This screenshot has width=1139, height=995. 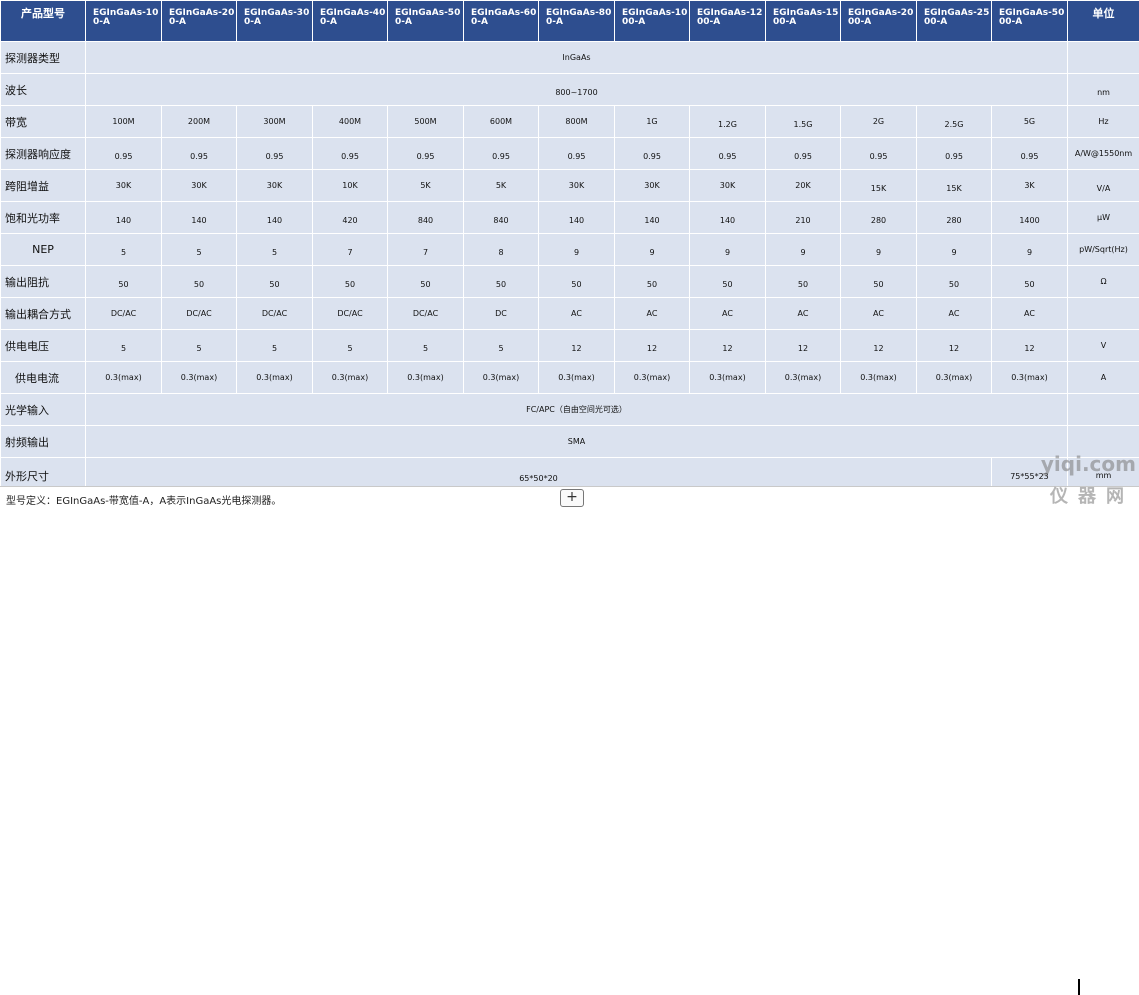 I want to click on value-cell: DC, so click(x=501, y=314).